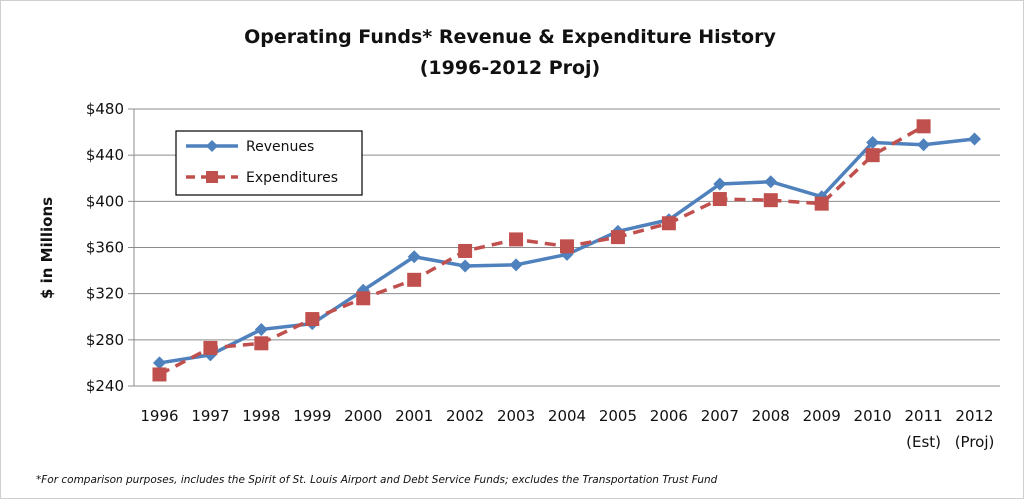  I want to click on x-tick-sublabel: (Proj), so click(975, 442).